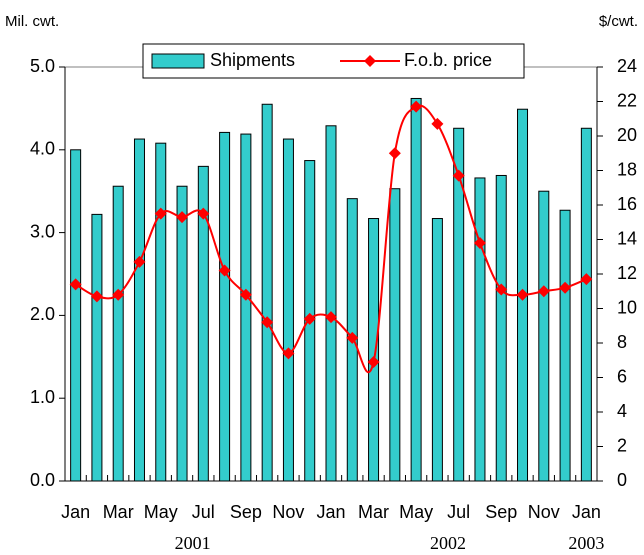  What do you see at coordinates (627, 238) in the screenshot?
I see `y2-tick-label: 14` at bounding box center [627, 238].